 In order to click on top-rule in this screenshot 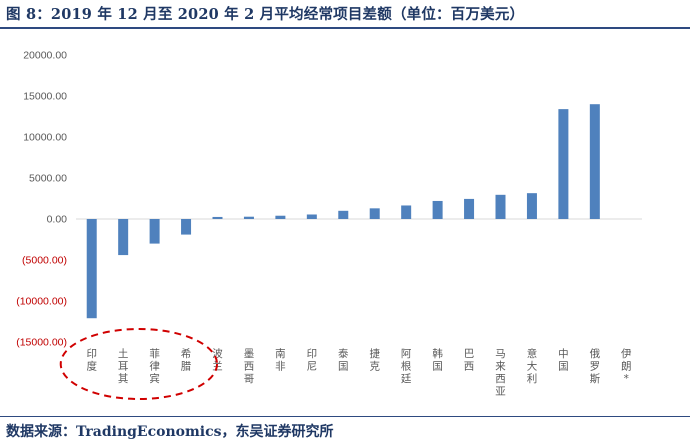, I will do `click(345, 28)`.